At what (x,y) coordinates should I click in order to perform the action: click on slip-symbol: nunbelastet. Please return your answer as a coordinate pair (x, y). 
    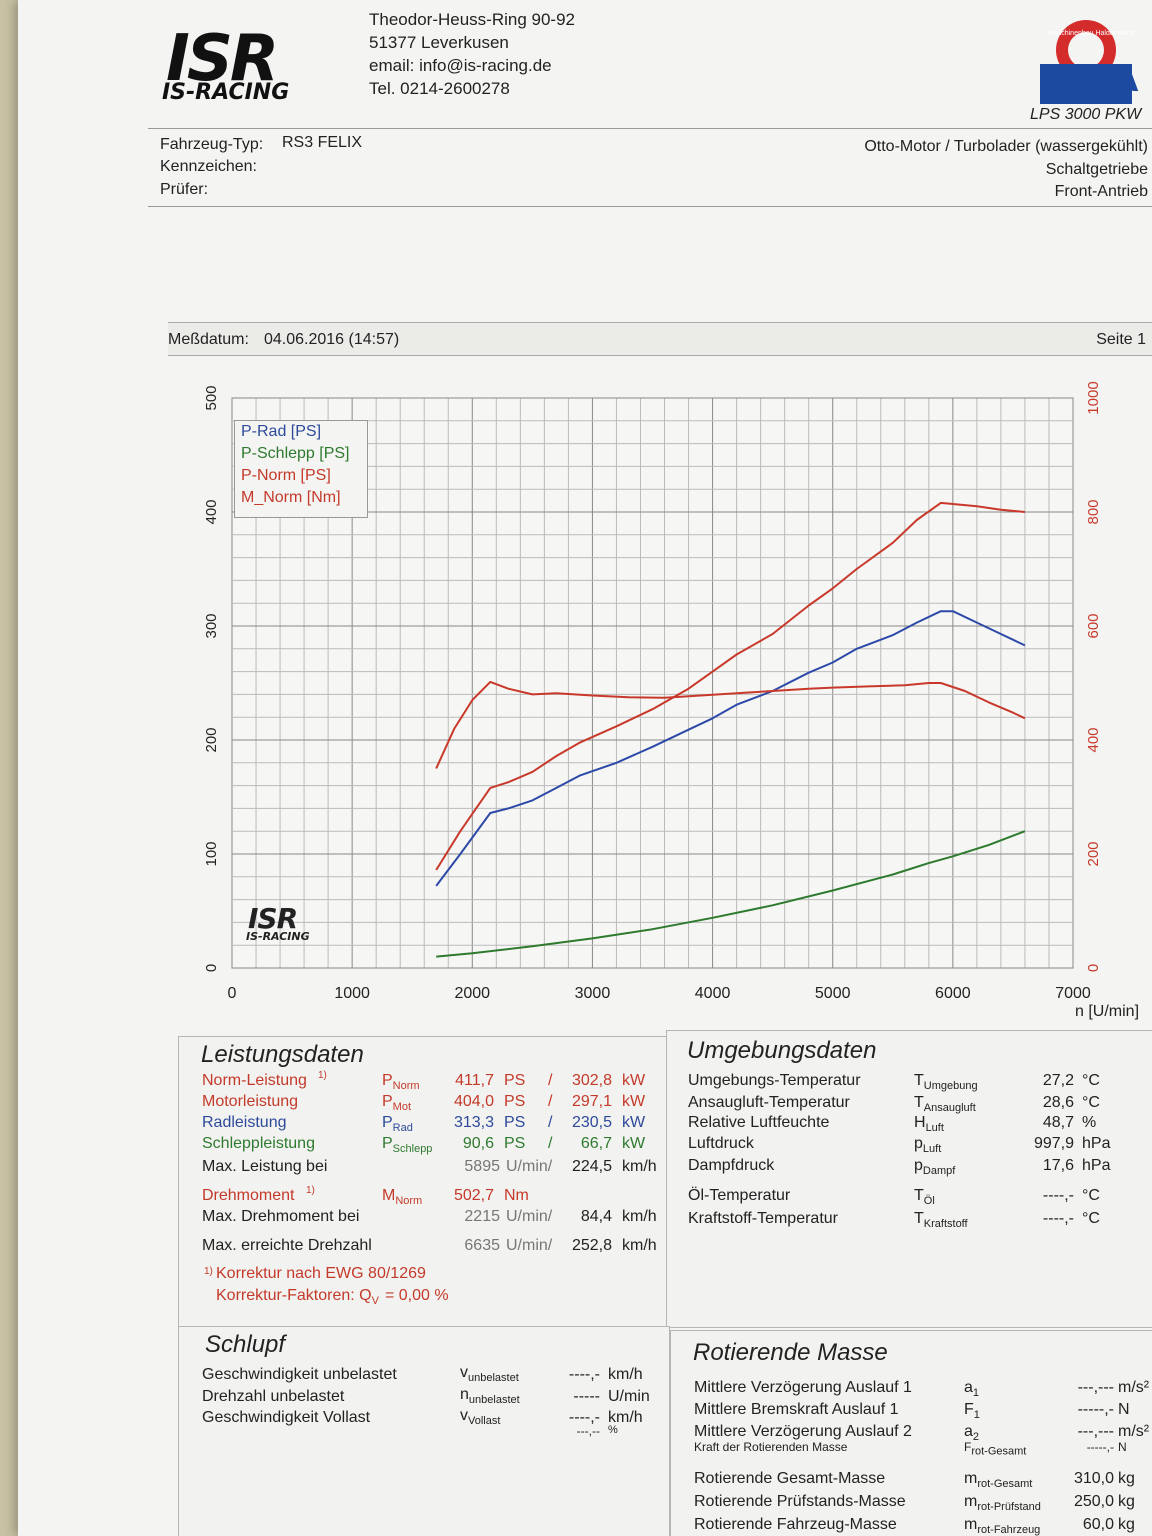
    Looking at the image, I should click on (490, 1396).